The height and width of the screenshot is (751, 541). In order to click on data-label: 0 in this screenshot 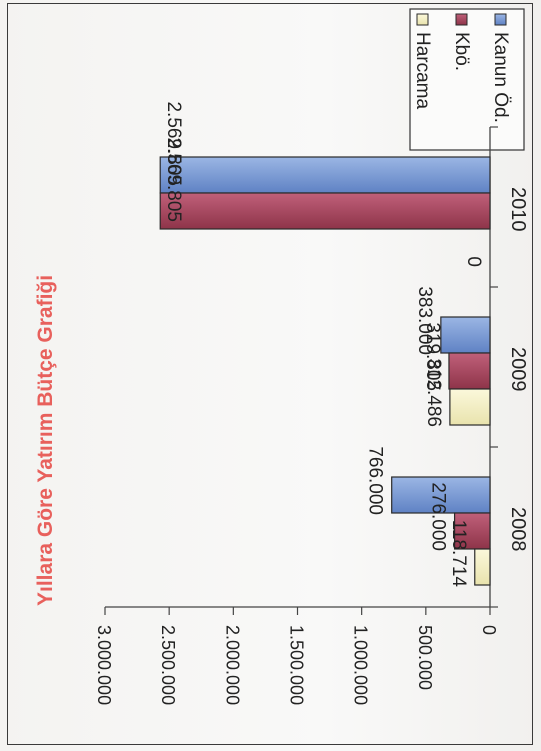, I will do `click(473, 261)`.